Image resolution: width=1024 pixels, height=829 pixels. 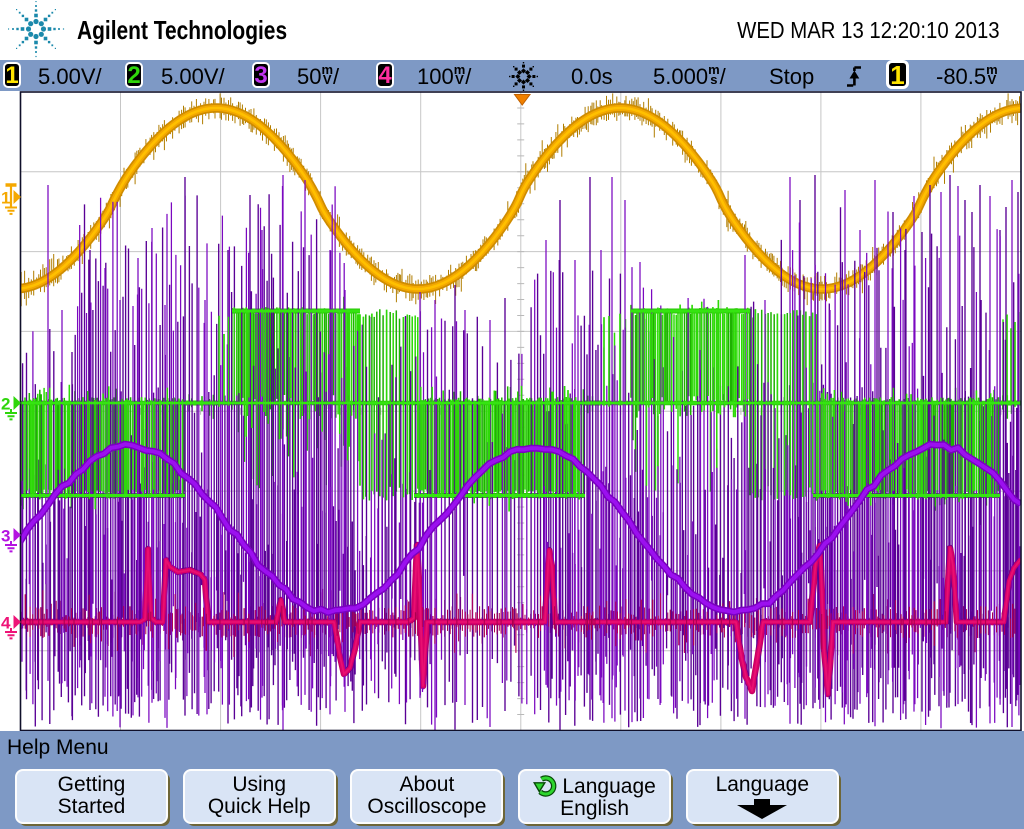 I want to click on svg-text: 4, so click(x=6, y=623).